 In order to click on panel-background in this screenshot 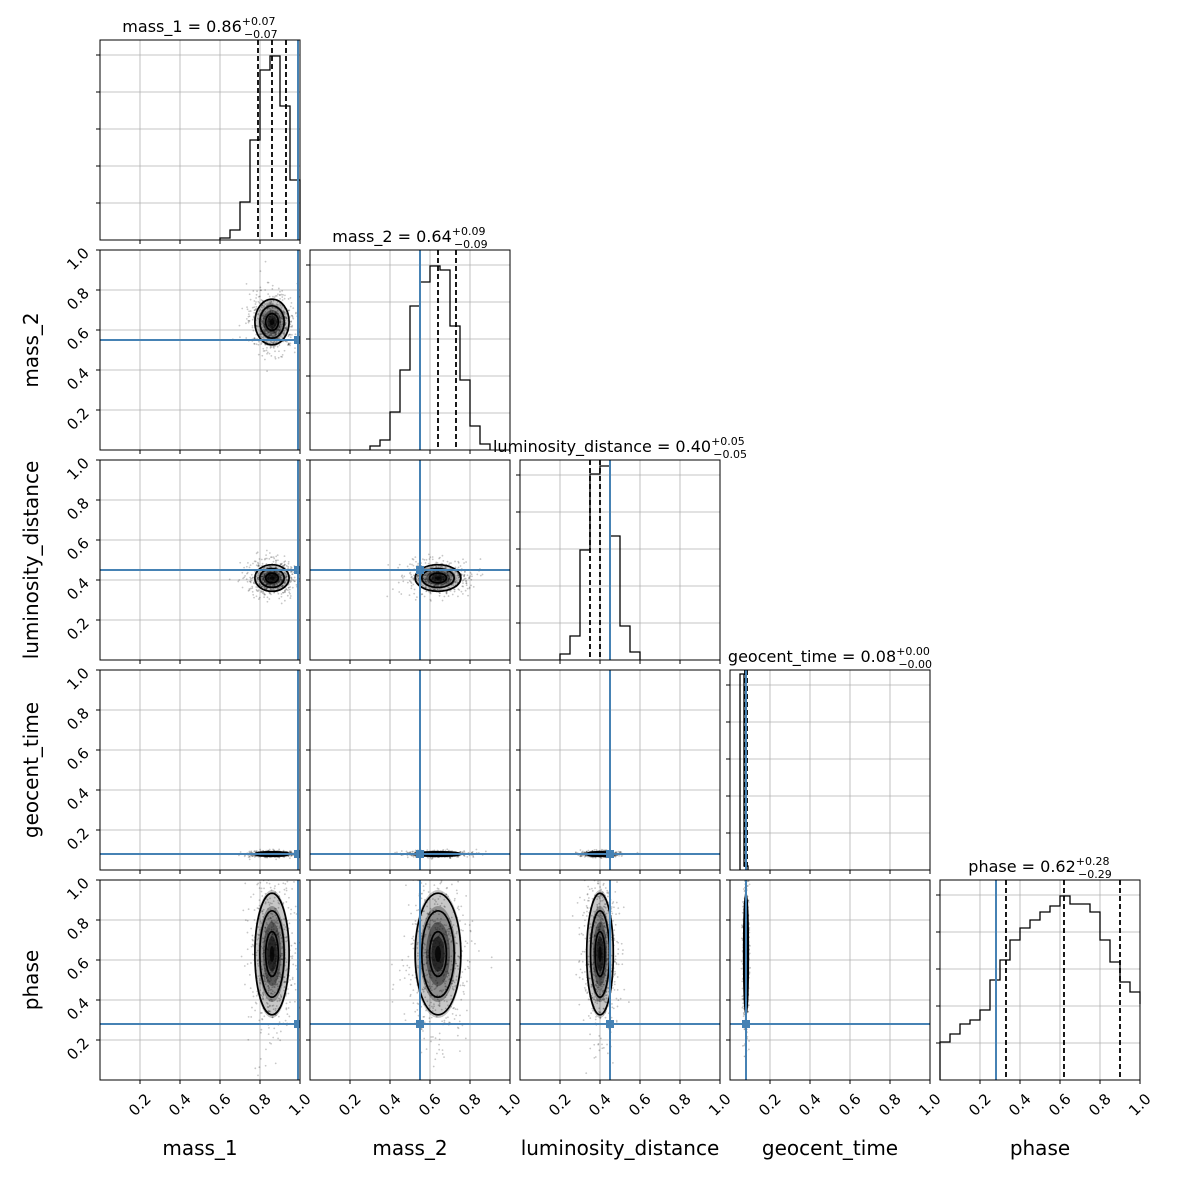, I will do `click(410, 980)`.